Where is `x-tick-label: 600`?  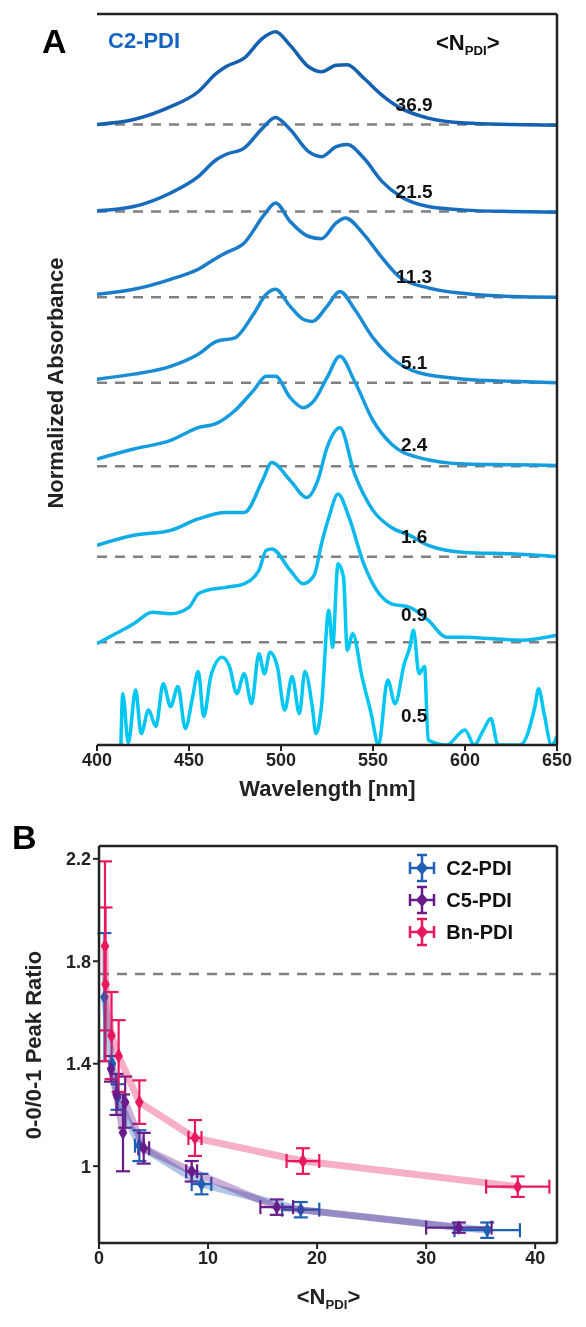 x-tick-label: 600 is located at coordinates (465, 759).